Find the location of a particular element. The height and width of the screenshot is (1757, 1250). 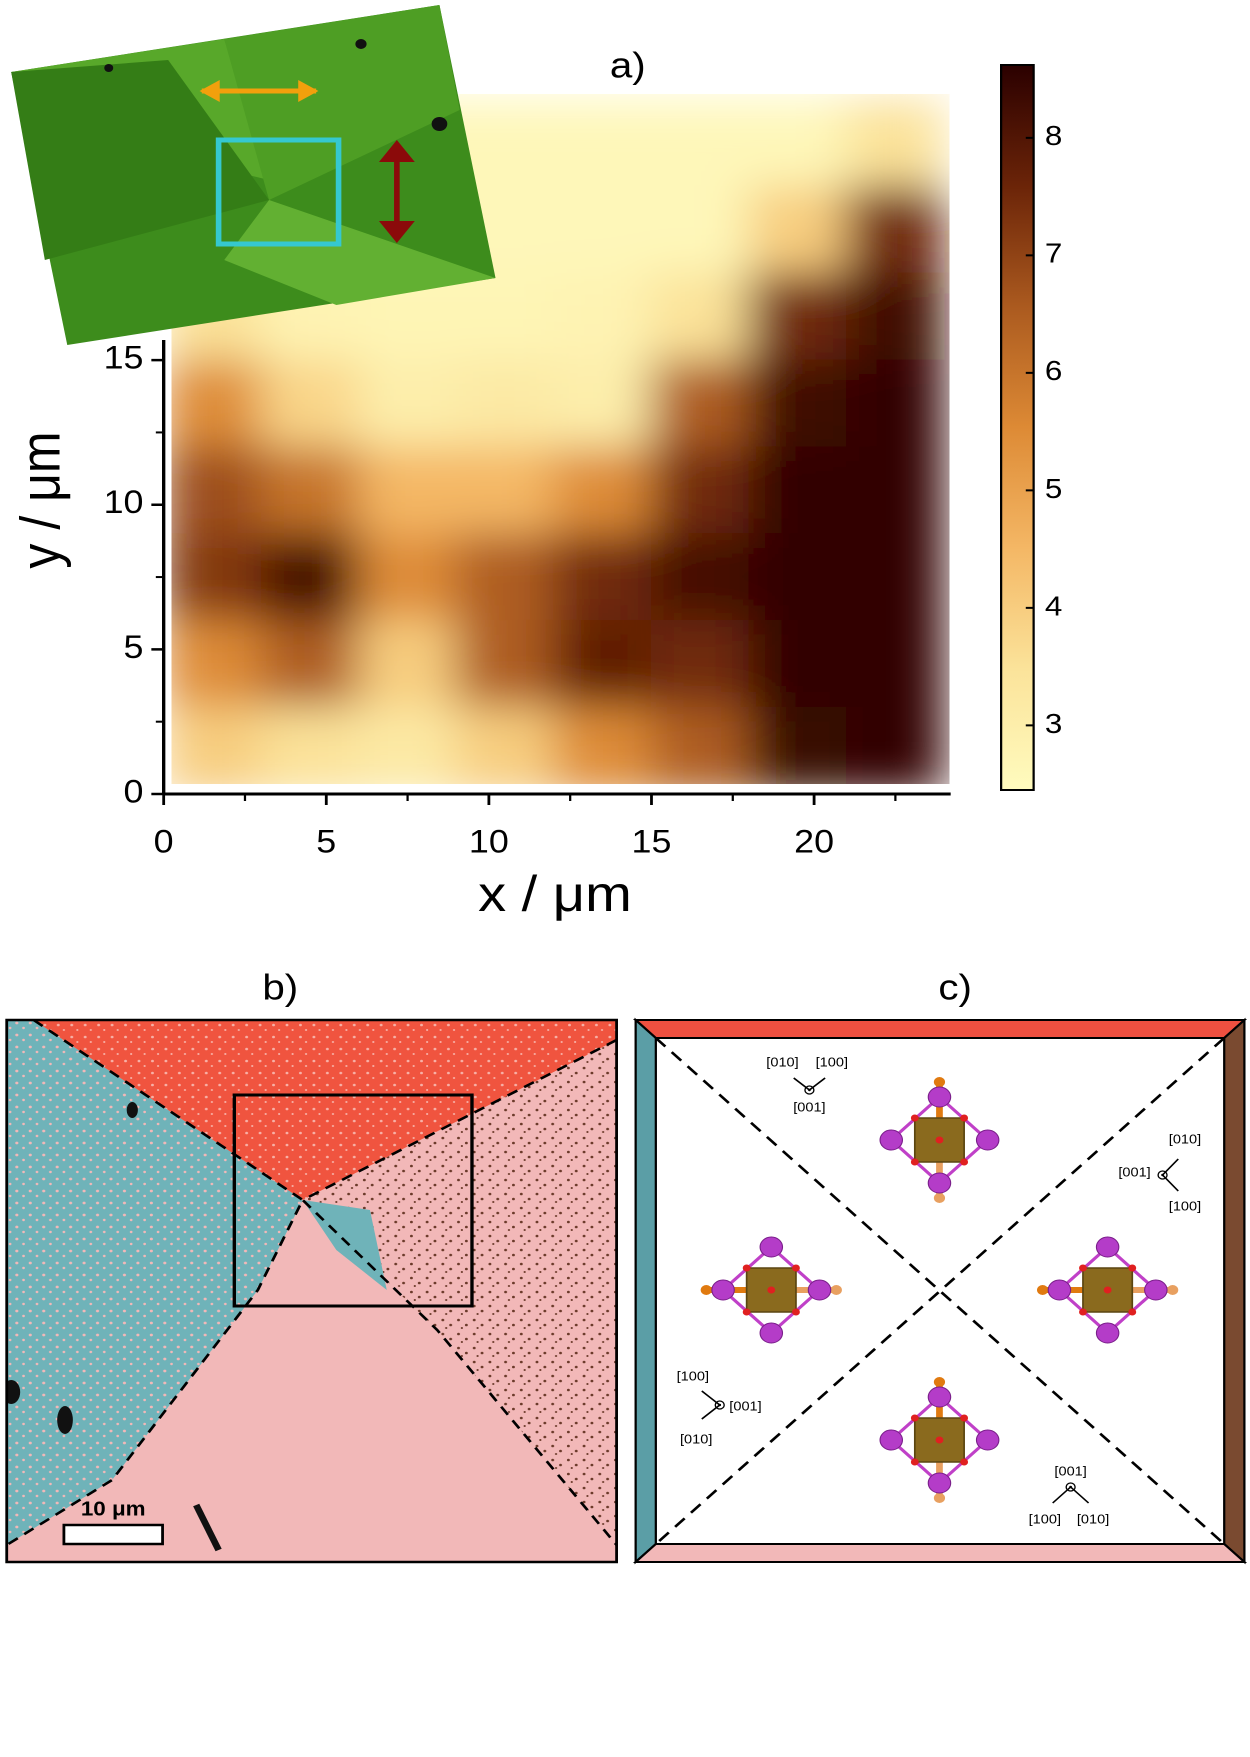

colorbar-tick-label: 5 is located at coordinates (1053, 488).